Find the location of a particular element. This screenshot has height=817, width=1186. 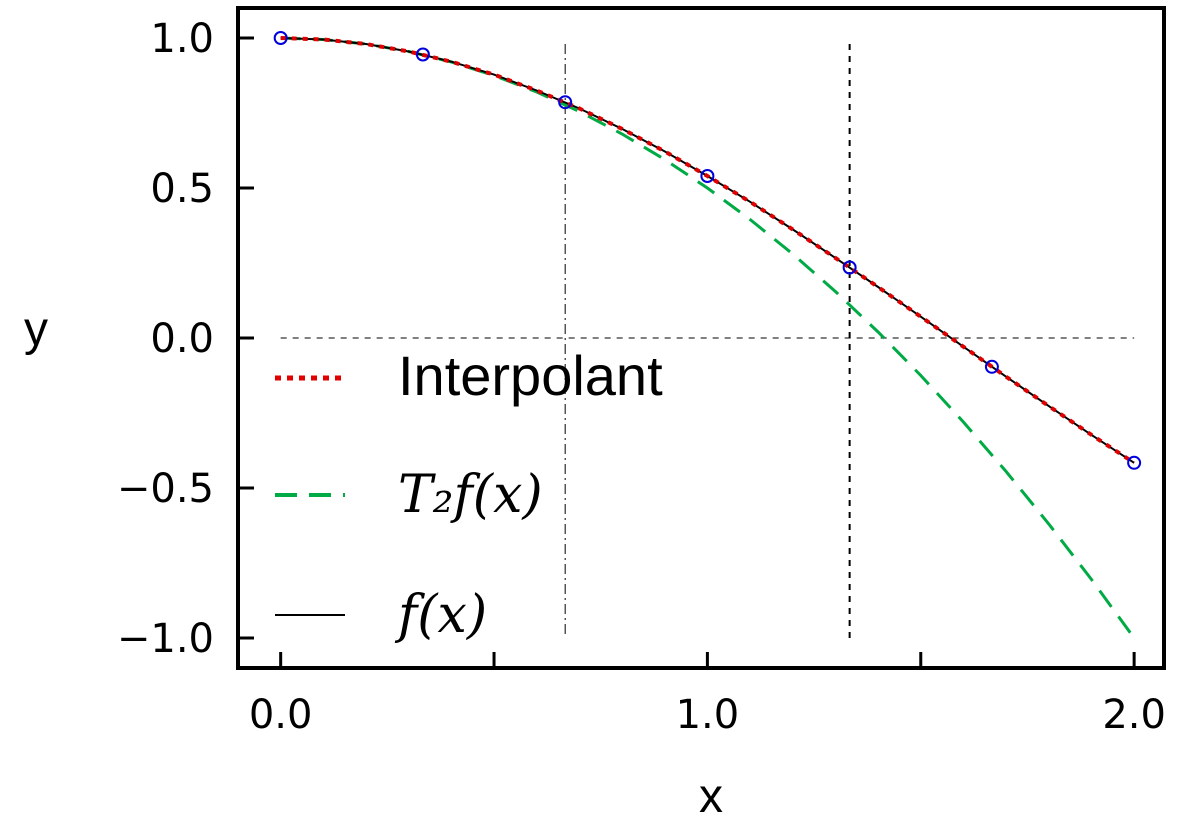

y-tick-label: 0.5 is located at coordinates (182, 189).